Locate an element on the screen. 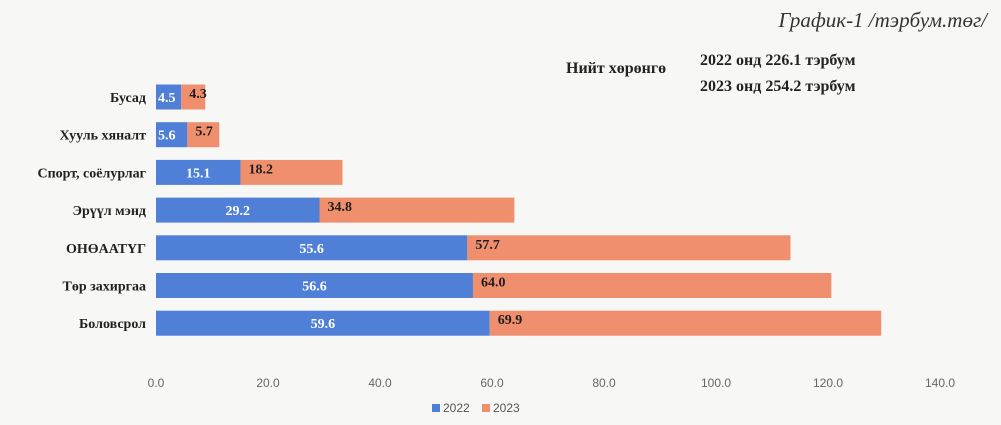 Image resolution: width=1001 pixels, height=425 pixels. x-tick-label: 100.0 is located at coordinates (716, 383).